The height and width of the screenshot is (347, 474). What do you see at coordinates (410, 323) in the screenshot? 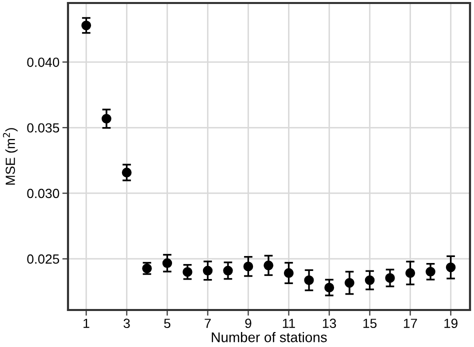
I see `x-tick-label: 17` at bounding box center [410, 323].